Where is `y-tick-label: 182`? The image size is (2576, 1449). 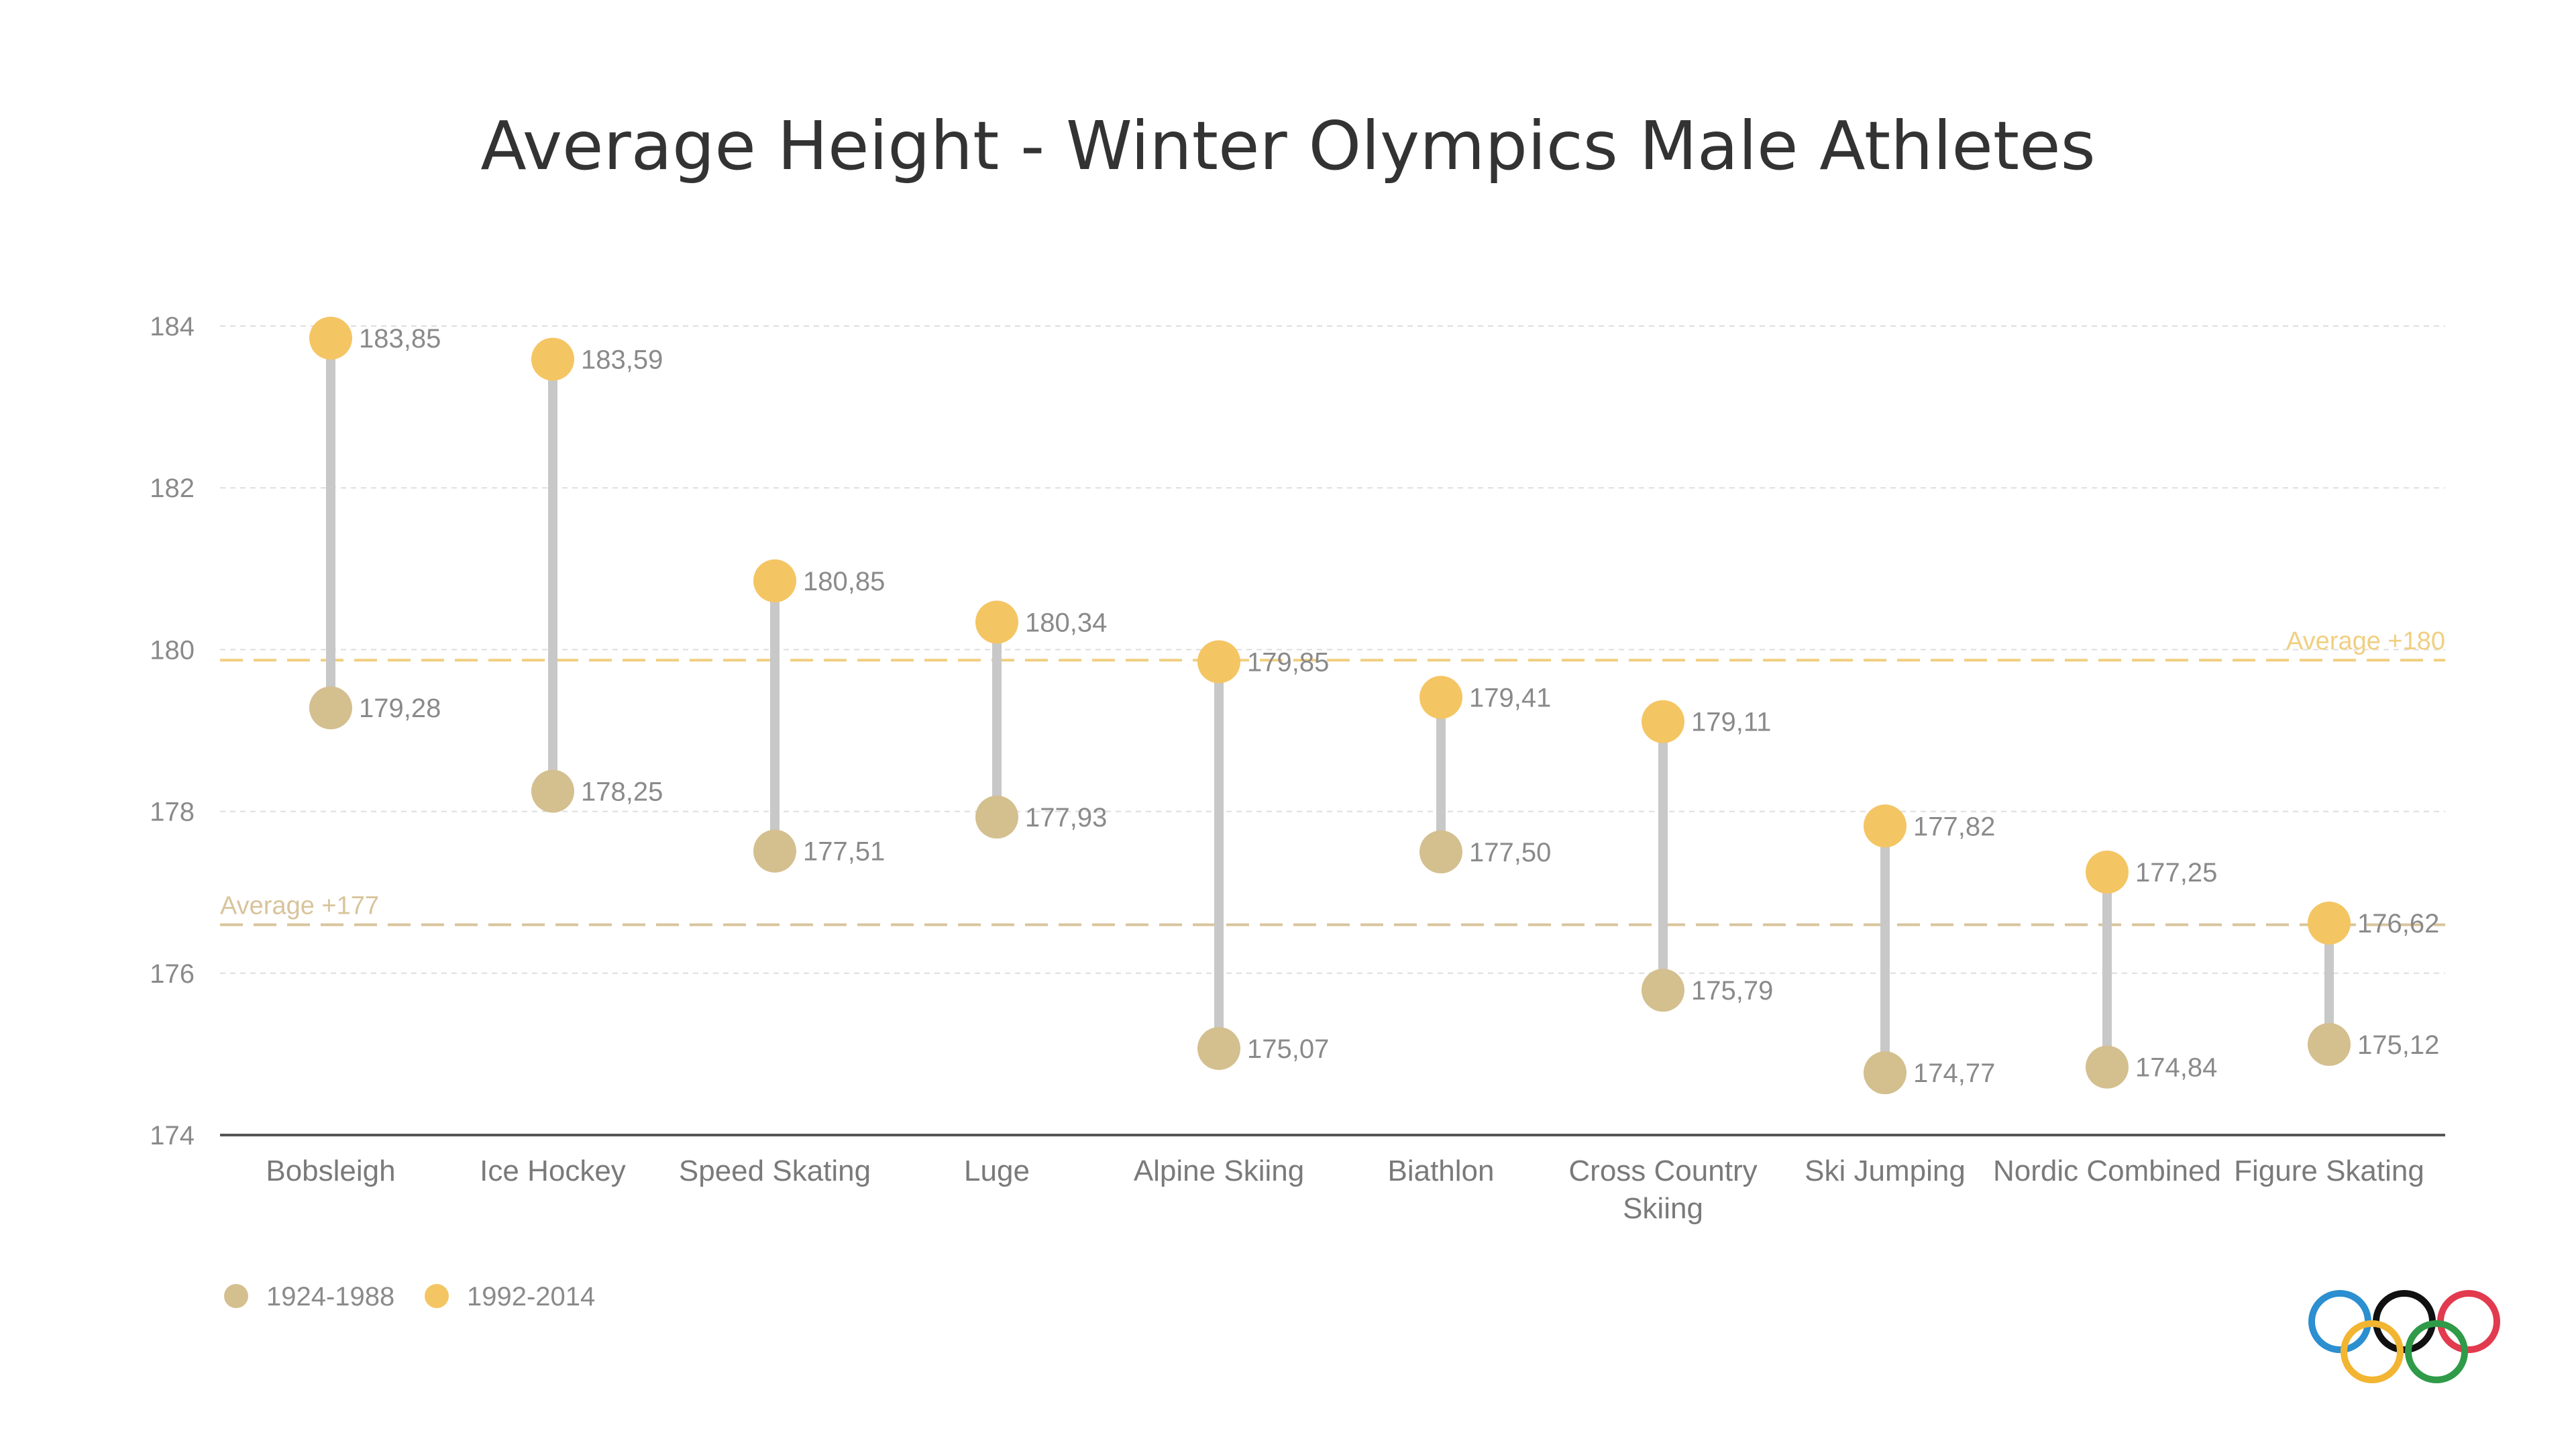 y-tick-label: 182 is located at coordinates (172, 488).